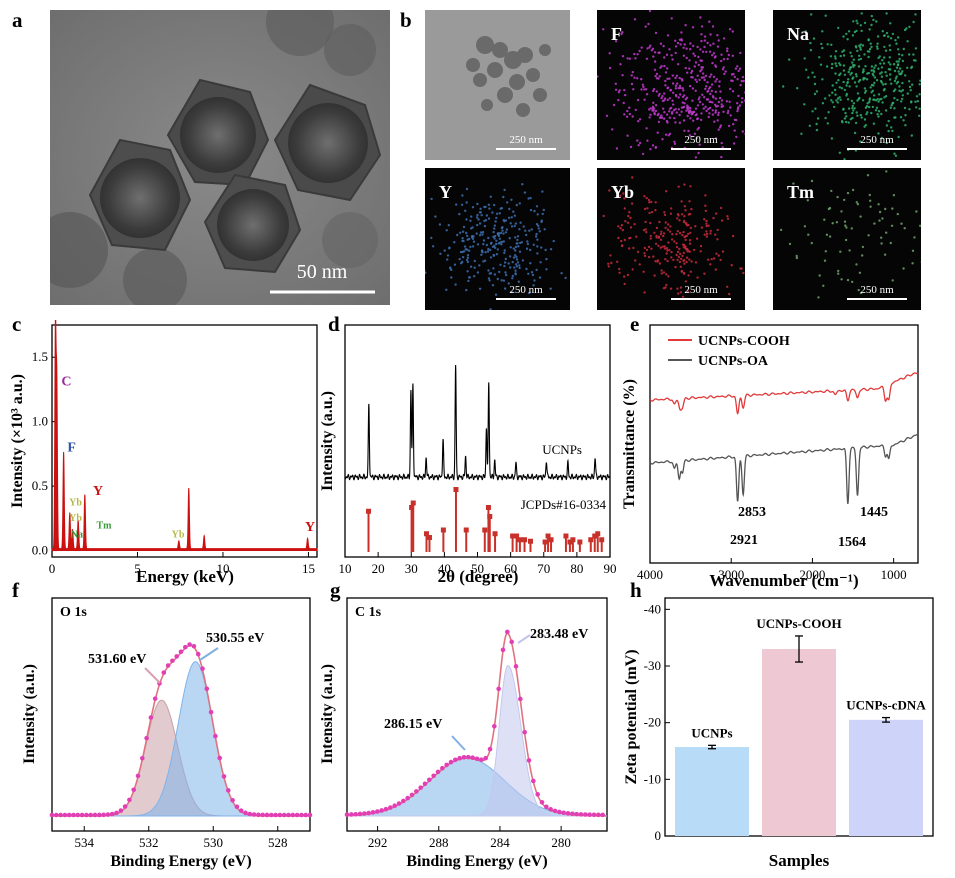  Describe the element at coordinates (310, 527) in the screenshot. I see `eds-element-label: Y` at that location.